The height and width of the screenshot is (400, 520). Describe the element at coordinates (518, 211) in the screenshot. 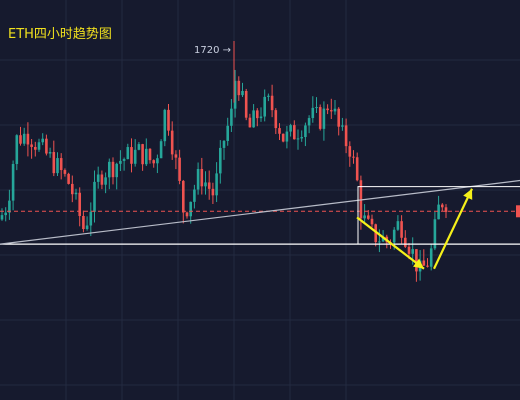

I see `price-marker` at that location.